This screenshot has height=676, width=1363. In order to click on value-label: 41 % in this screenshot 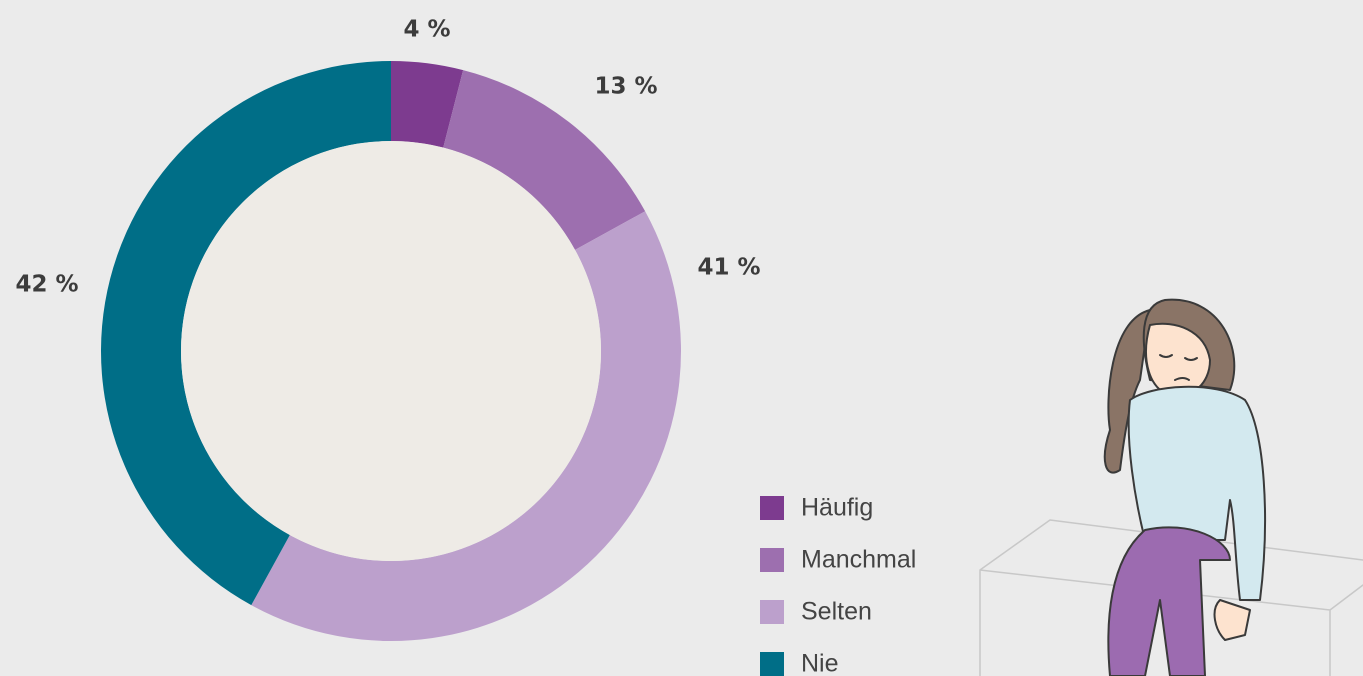, I will do `click(728, 268)`.